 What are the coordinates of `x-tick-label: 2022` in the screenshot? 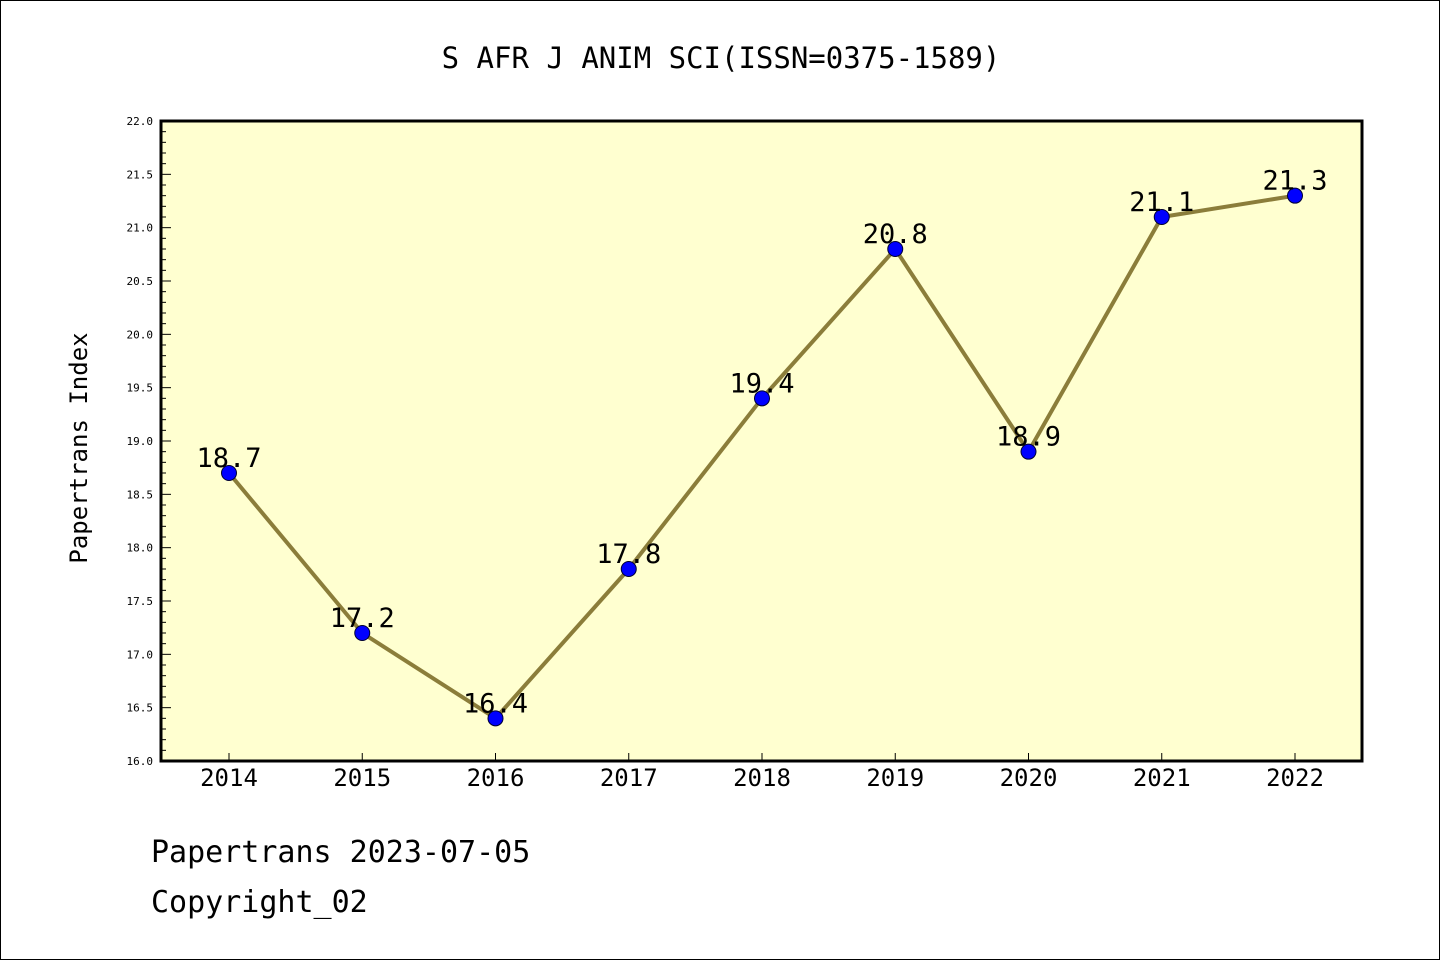 It's located at (1295, 778).